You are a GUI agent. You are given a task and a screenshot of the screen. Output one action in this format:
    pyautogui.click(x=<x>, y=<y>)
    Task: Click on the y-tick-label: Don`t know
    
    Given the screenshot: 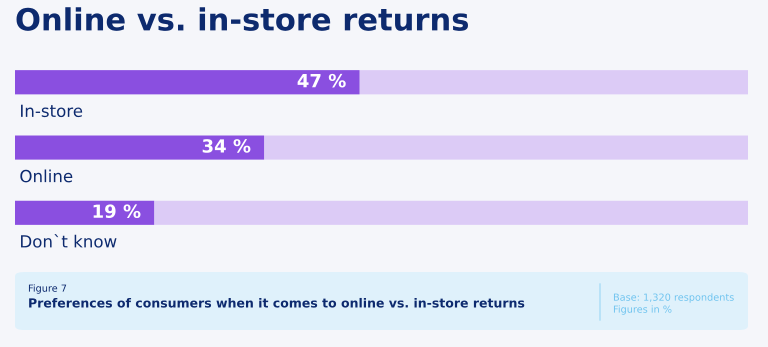 What is the action you would take?
    pyautogui.click(x=68, y=241)
    